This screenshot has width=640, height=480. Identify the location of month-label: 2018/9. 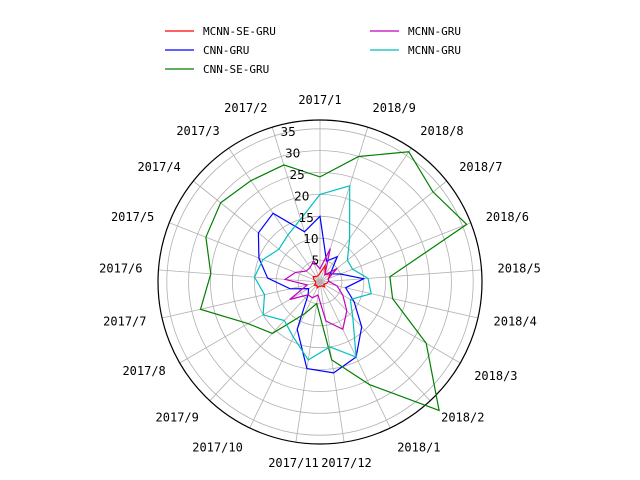
(394, 108).